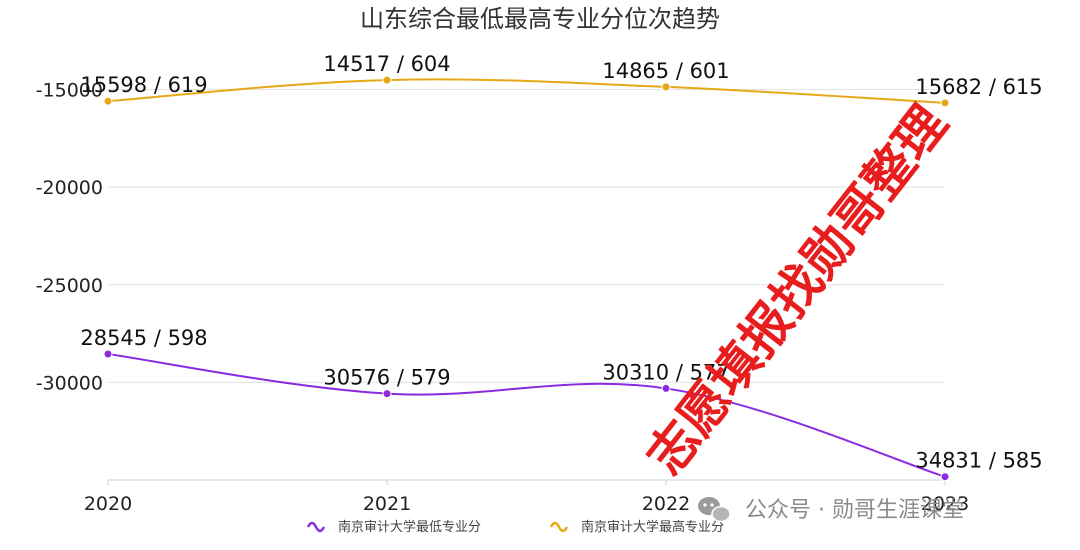  Describe the element at coordinates (409, 527) in the screenshot. I see `legend-label: 南京审计大学最低专业分` at that location.